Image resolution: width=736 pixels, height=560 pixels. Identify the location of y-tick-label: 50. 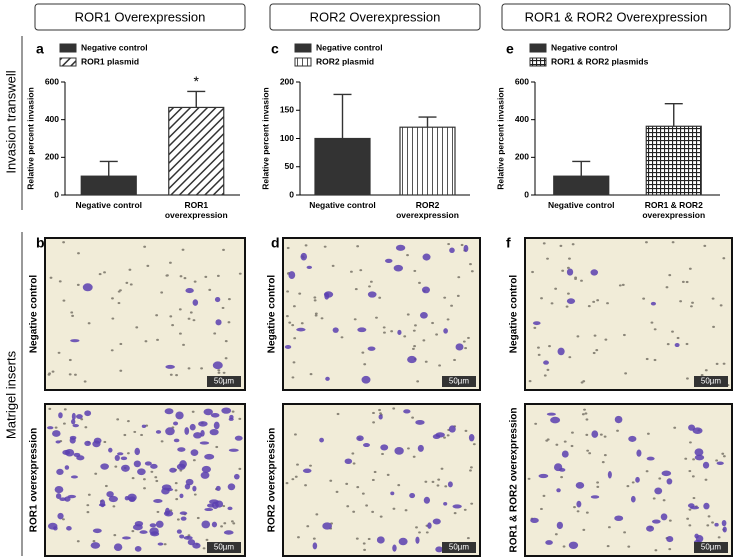
(290, 166).